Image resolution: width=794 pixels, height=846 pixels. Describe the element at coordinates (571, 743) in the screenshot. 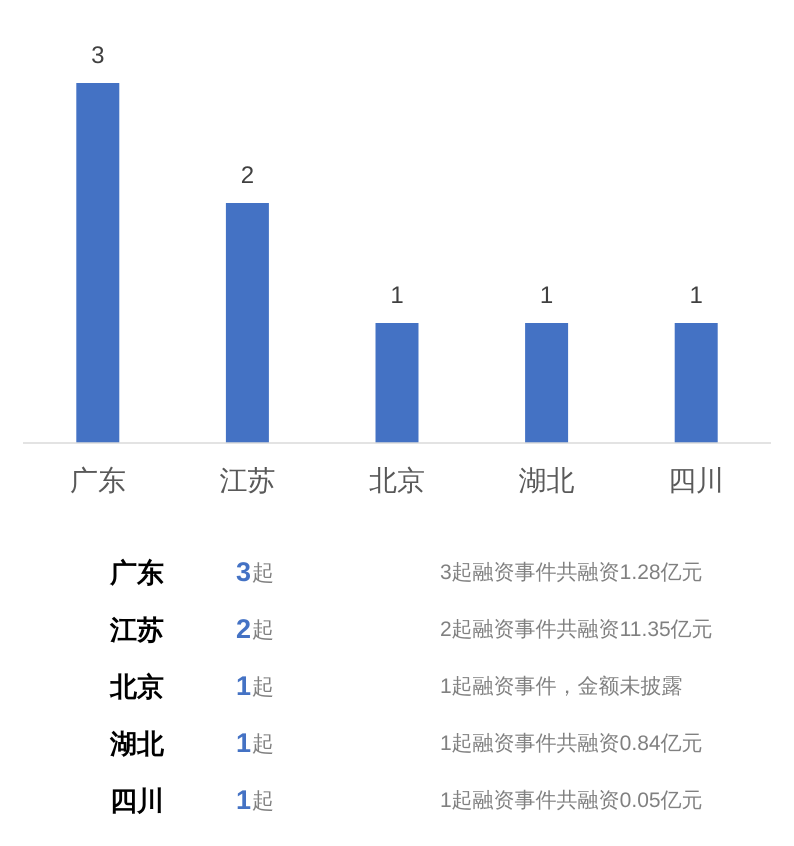

I see `text: 1起融资事件共融资0.84亿元` at that location.